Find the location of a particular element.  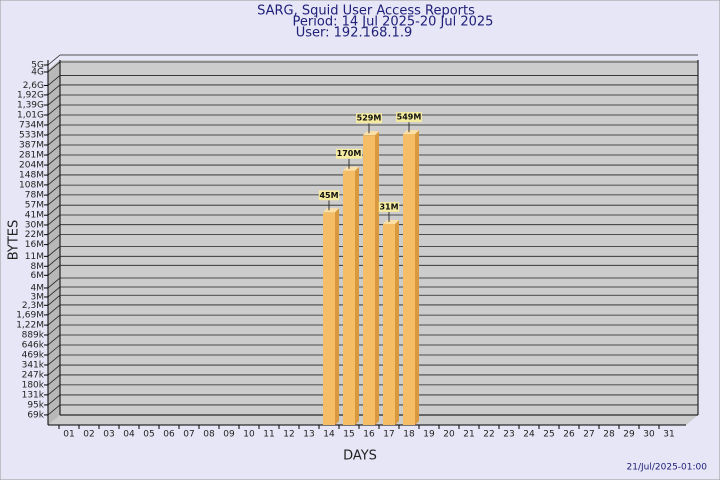

x-tick-label: 16 is located at coordinates (369, 435).